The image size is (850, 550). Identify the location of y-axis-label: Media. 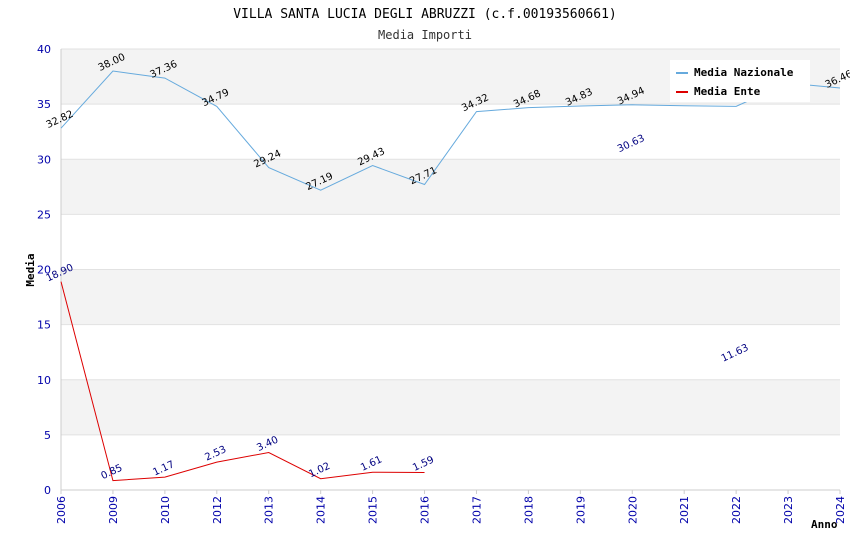
(30, 269).